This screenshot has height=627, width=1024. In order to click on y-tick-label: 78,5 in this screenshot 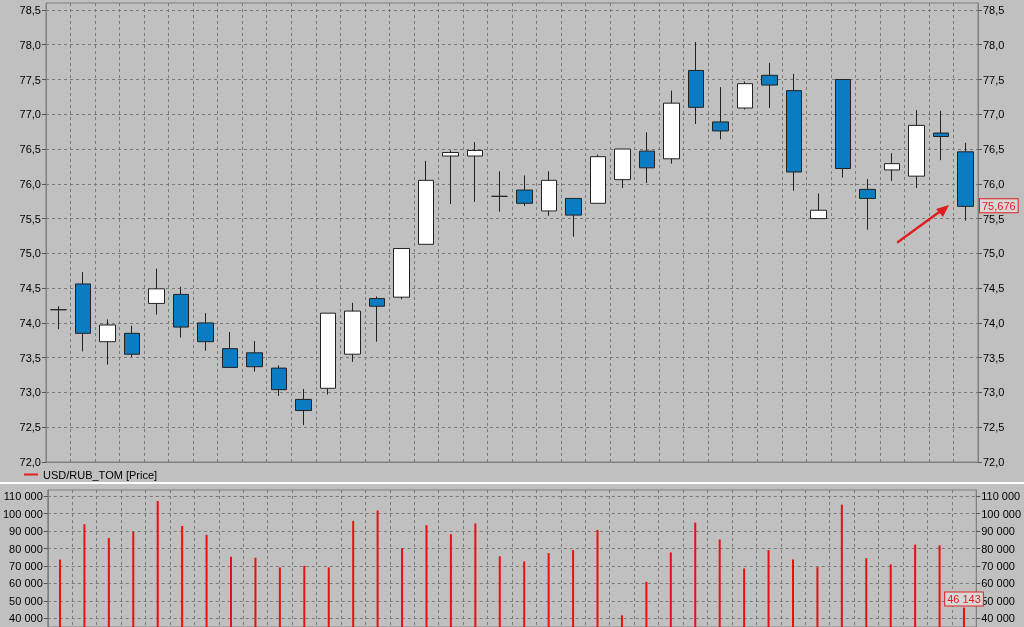, I will do `click(30, 9)`.